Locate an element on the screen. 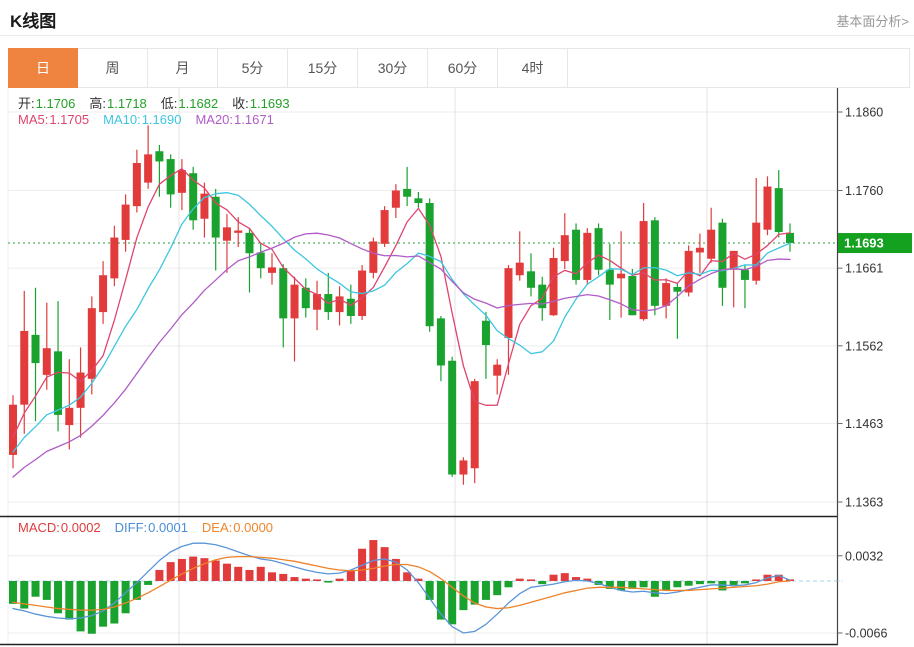 Image resolution: width=914 pixels, height=647 pixels. fundamental-analysis-link: 基本面分析> is located at coordinates (872, 21).